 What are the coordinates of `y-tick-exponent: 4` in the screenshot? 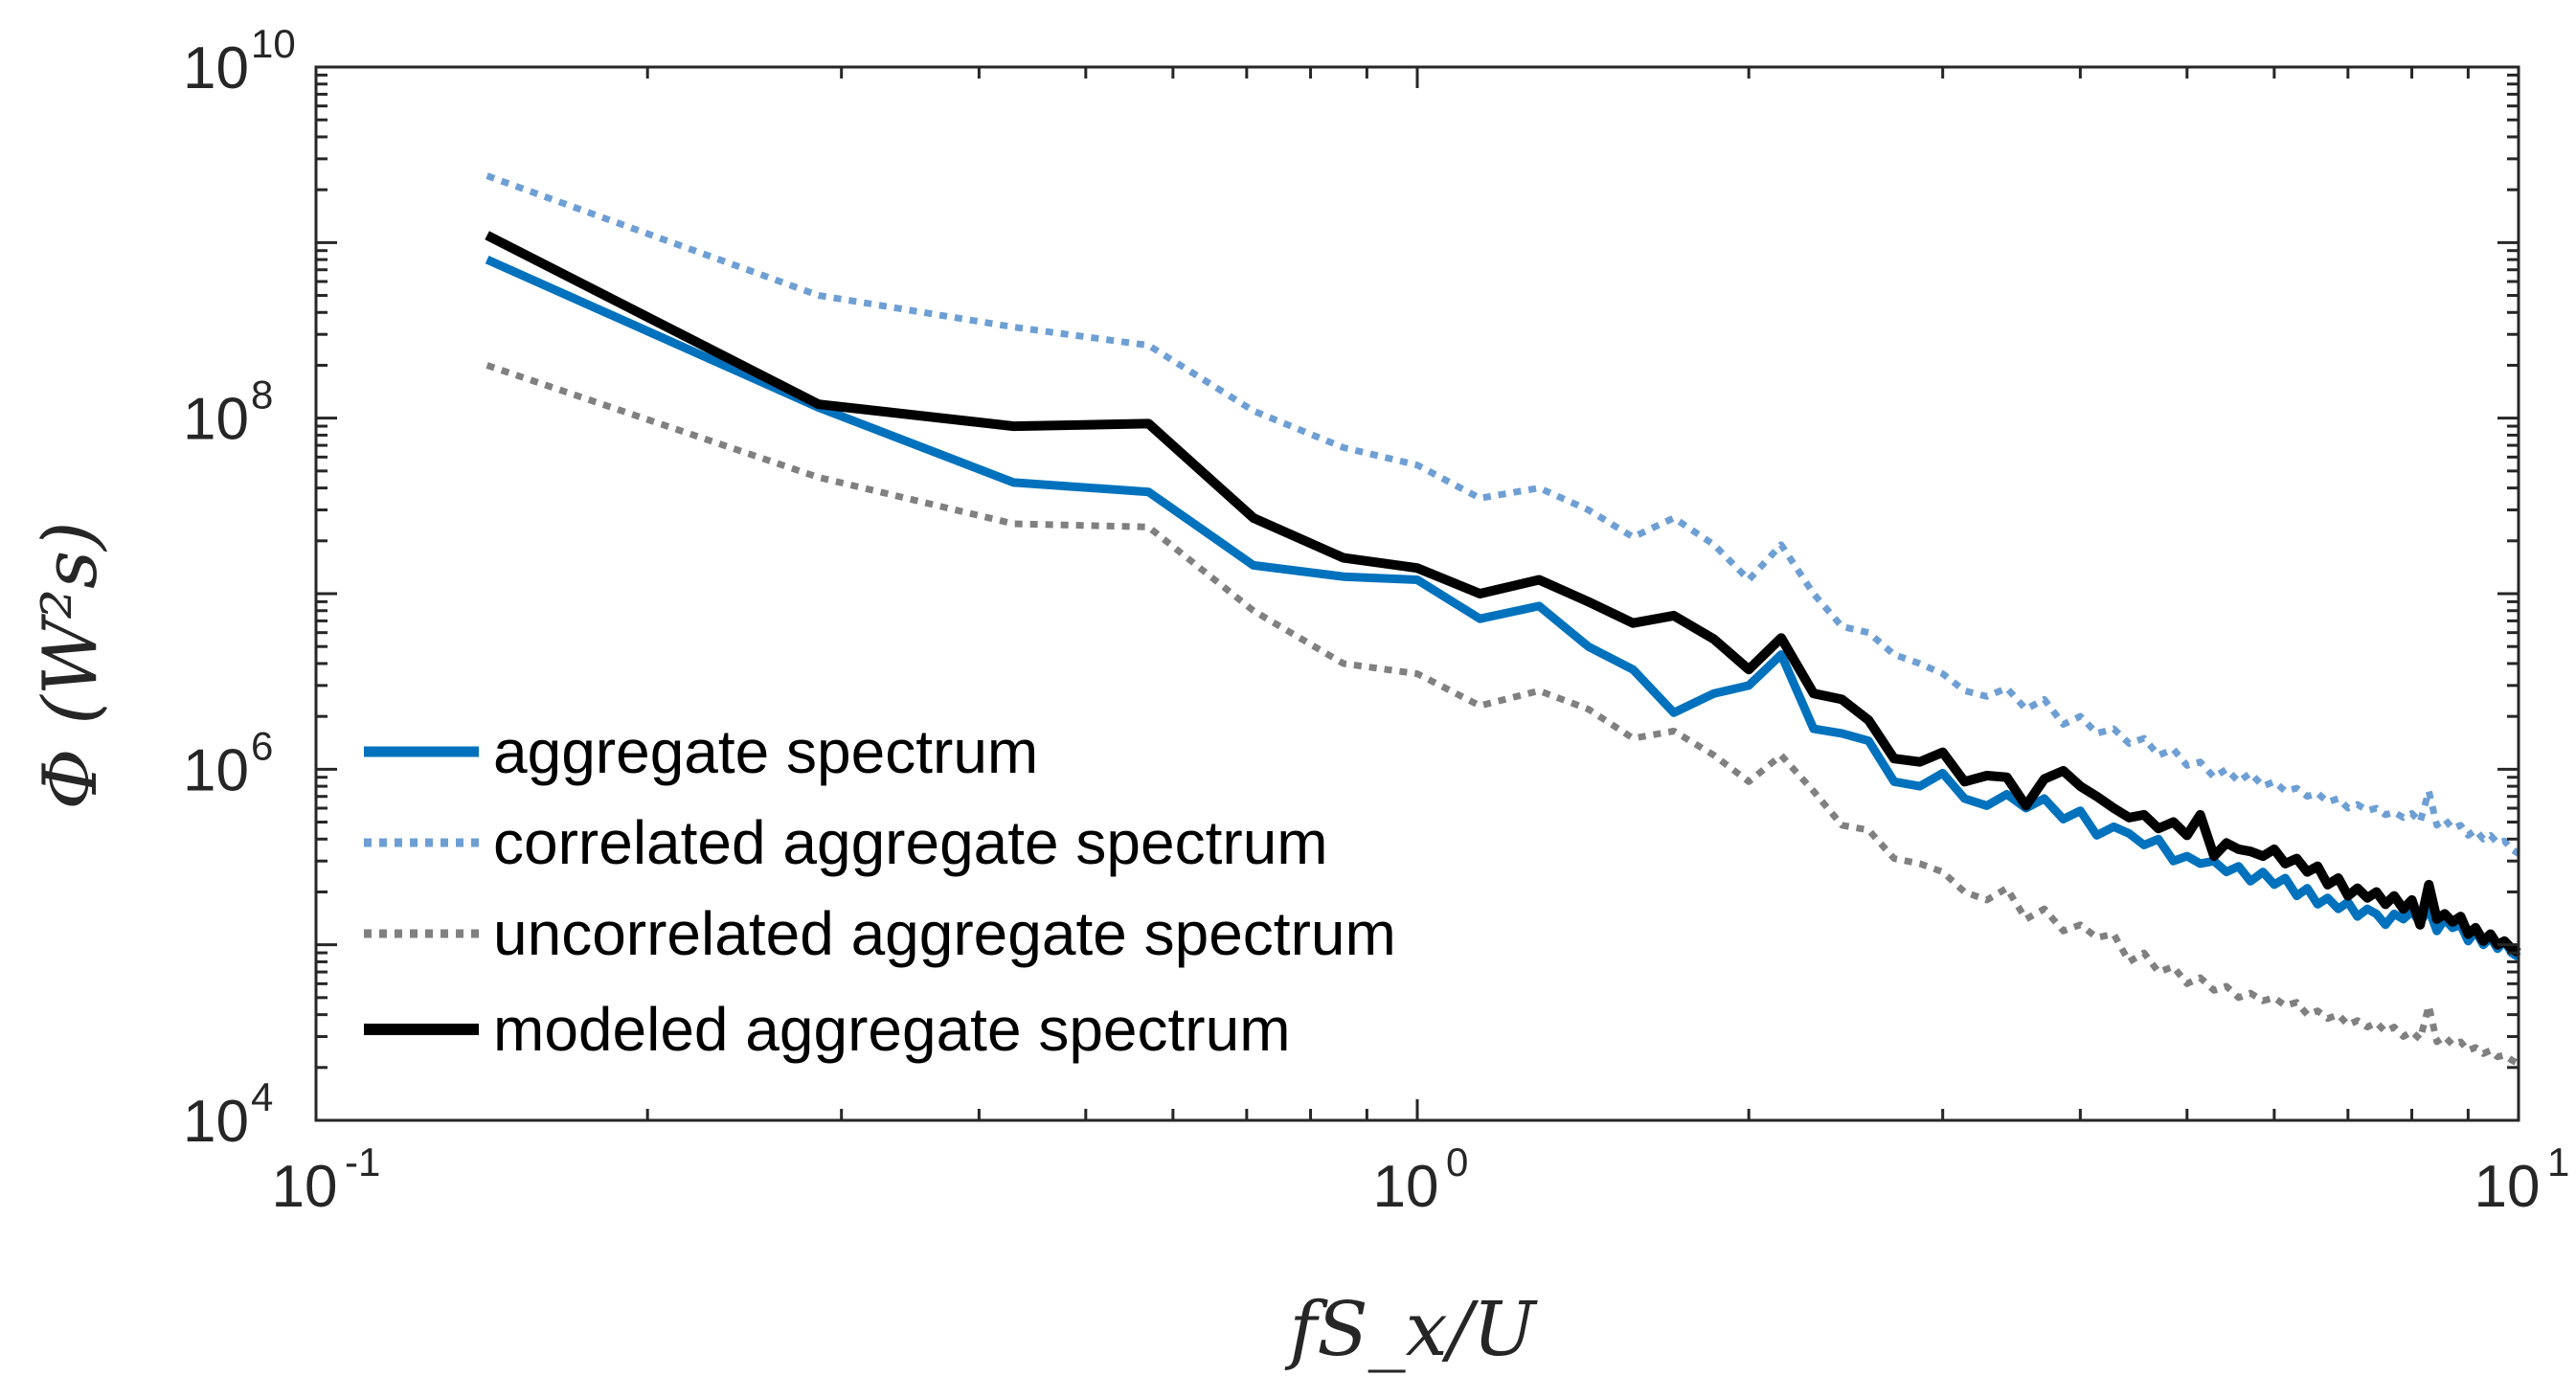 It's located at (262, 1096).